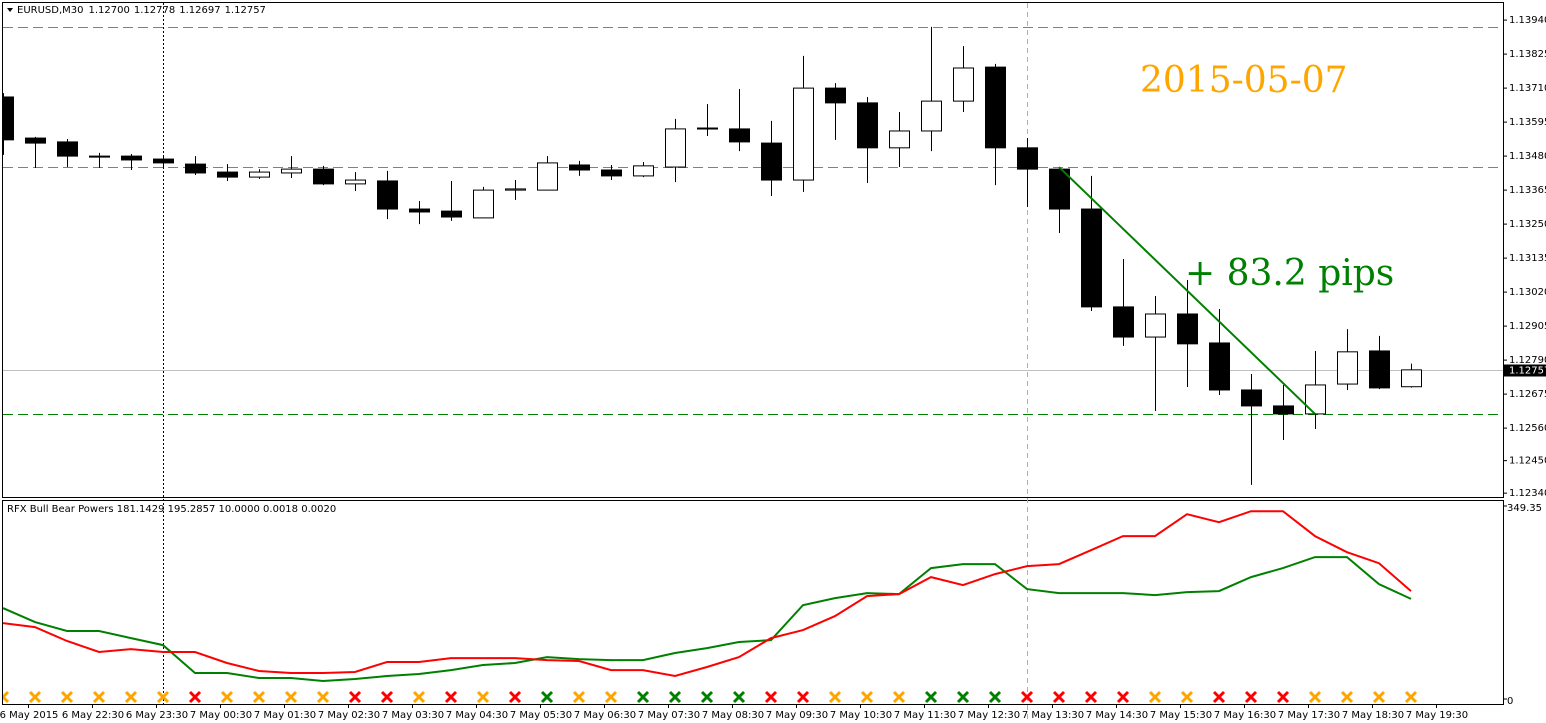 This screenshot has width=1546, height=723. I want to click on x-tick-label: 7 May 13:30, so click(1053, 715).